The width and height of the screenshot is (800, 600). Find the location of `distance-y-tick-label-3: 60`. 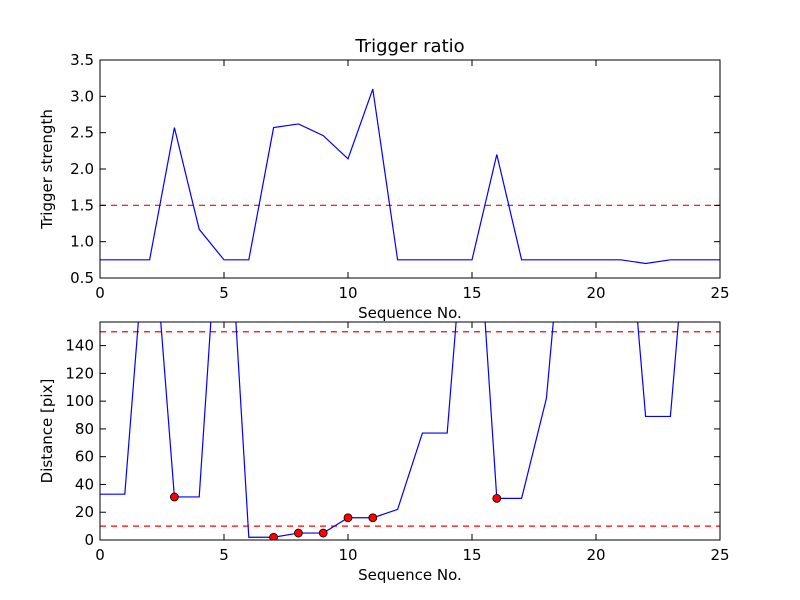

distance-y-tick-label-3: 60 is located at coordinates (84, 457).